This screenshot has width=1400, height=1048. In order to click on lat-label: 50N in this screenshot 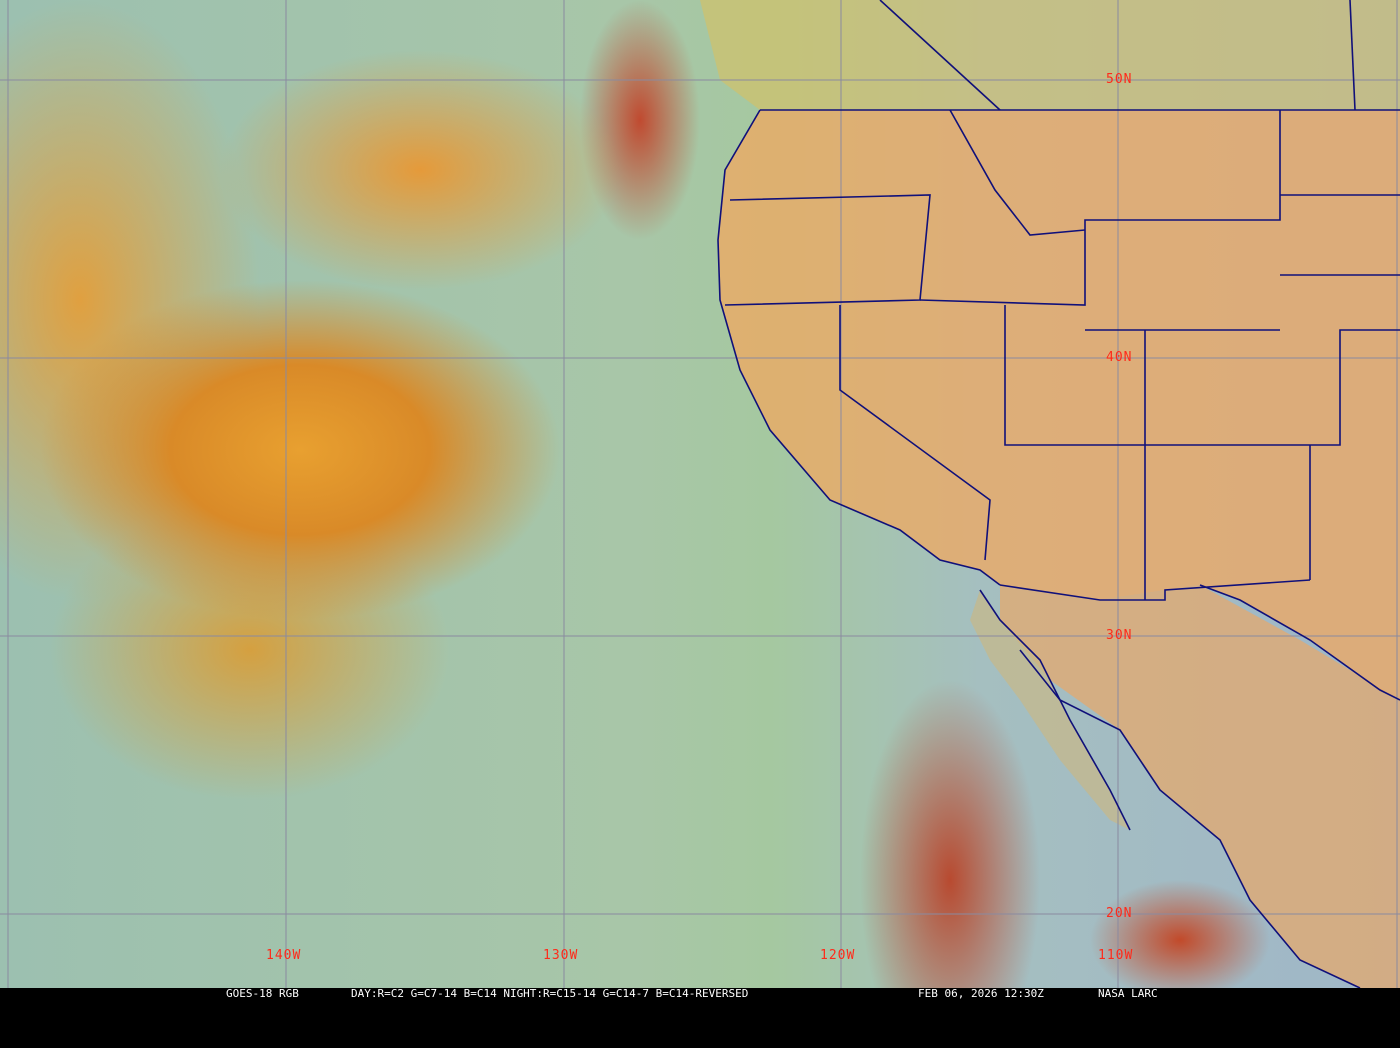, I will do `click(1119, 79)`.